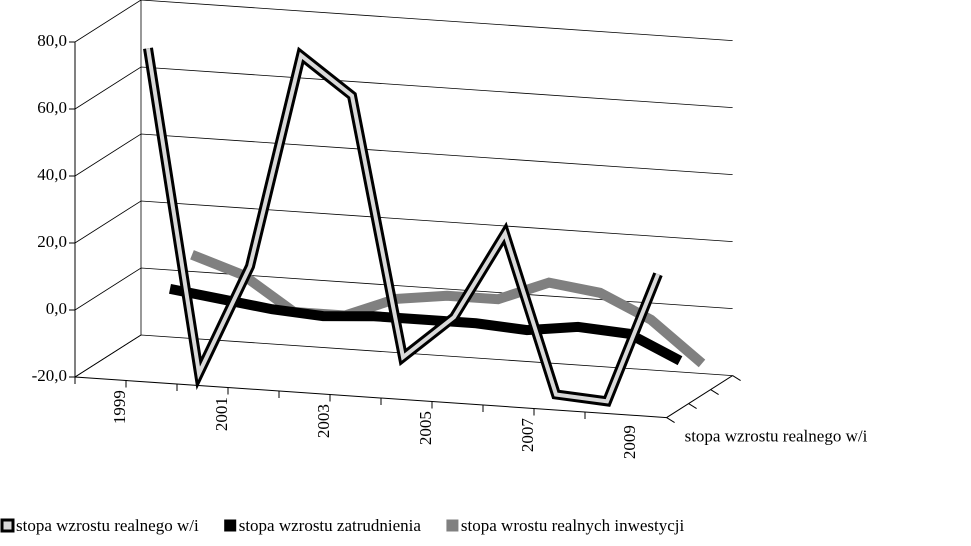 The image size is (971, 546). What do you see at coordinates (330, 525) in the screenshot?
I see `legend-label: stopa wzrostu zatrudnienia` at bounding box center [330, 525].